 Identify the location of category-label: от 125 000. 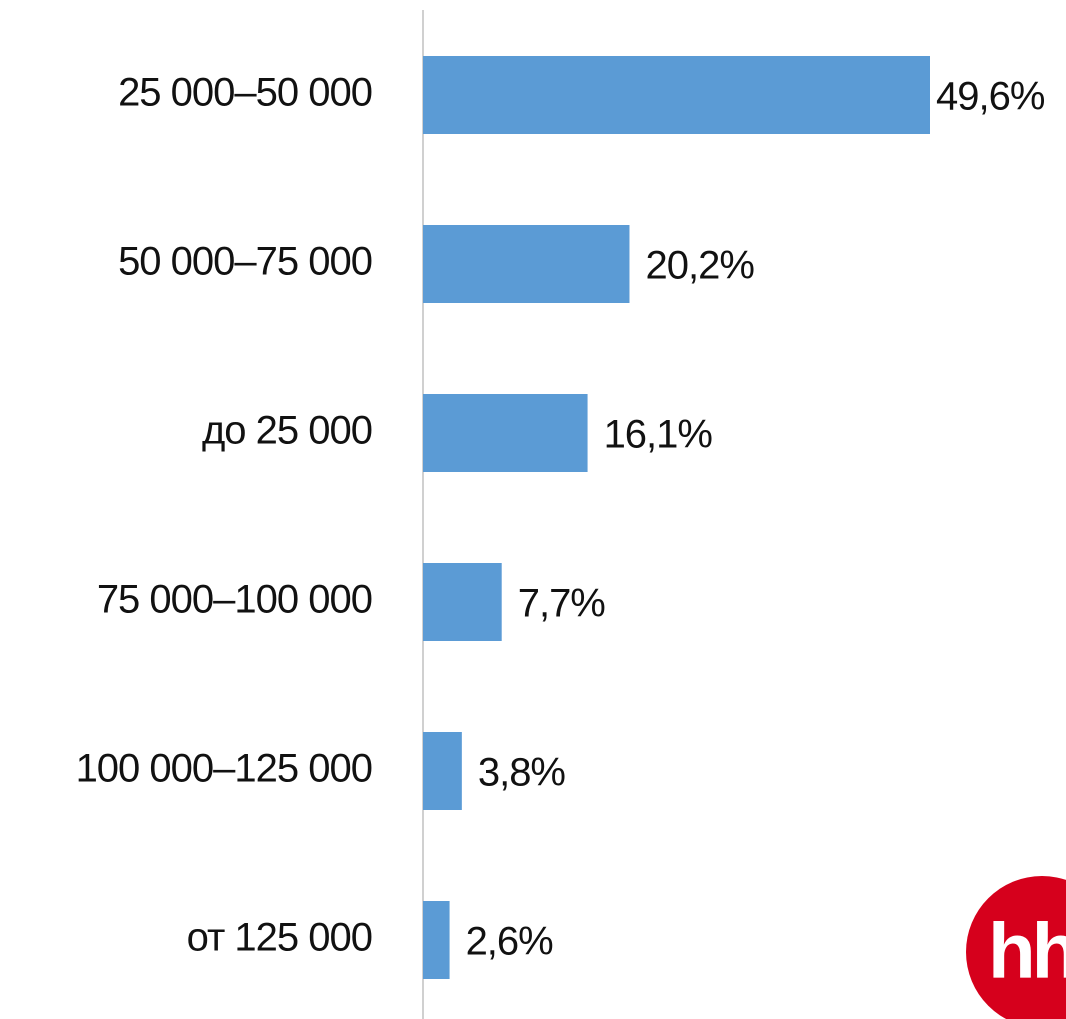
(279, 938).